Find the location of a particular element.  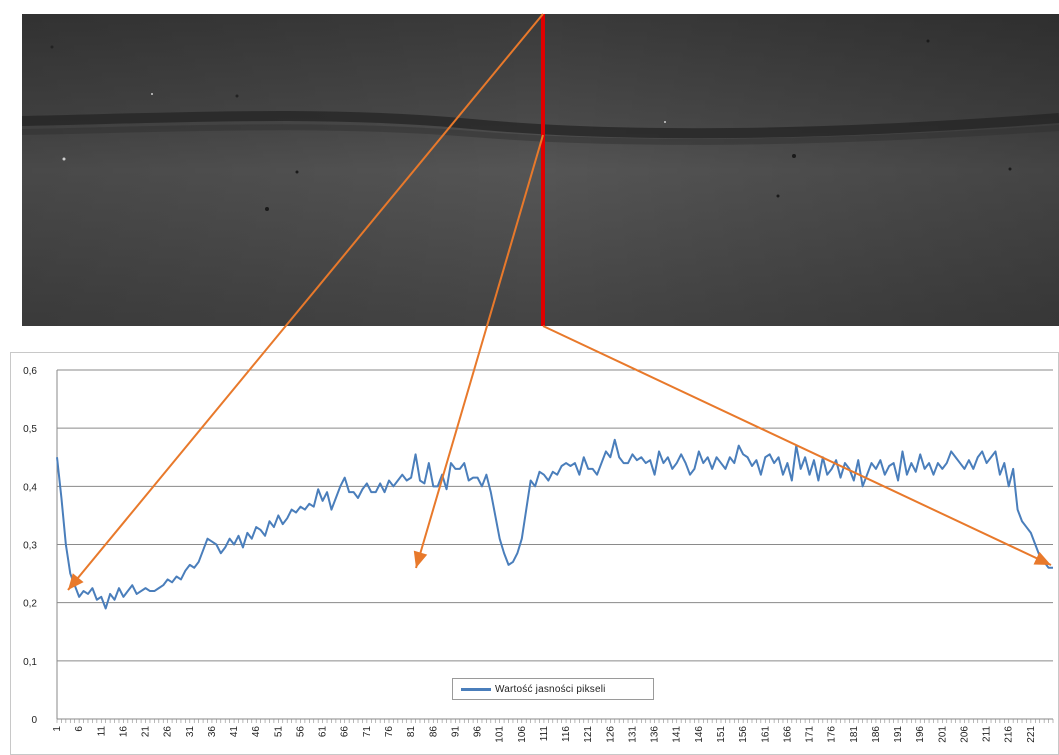

x-tick-label: 111 is located at coordinates (544, 734).